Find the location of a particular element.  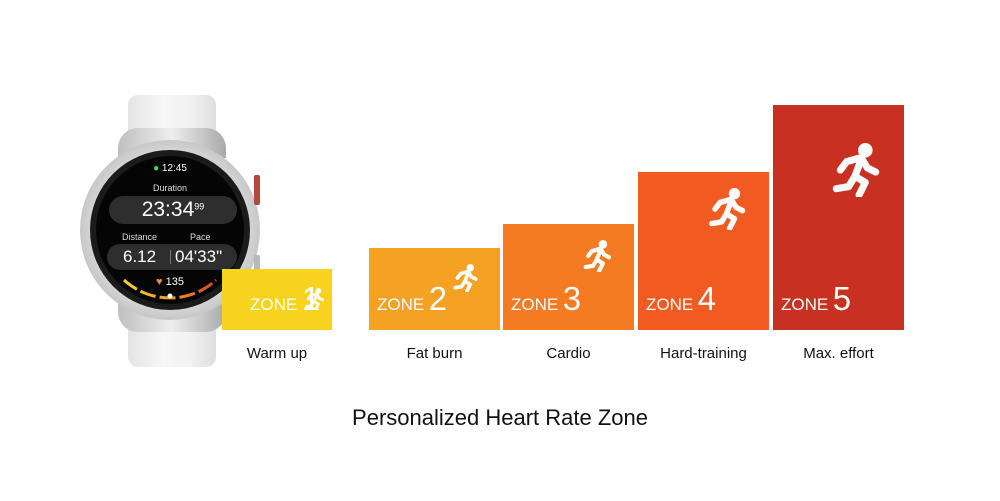

page-title: Personalized Heart Rate Zone is located at coordinates (500, 417).